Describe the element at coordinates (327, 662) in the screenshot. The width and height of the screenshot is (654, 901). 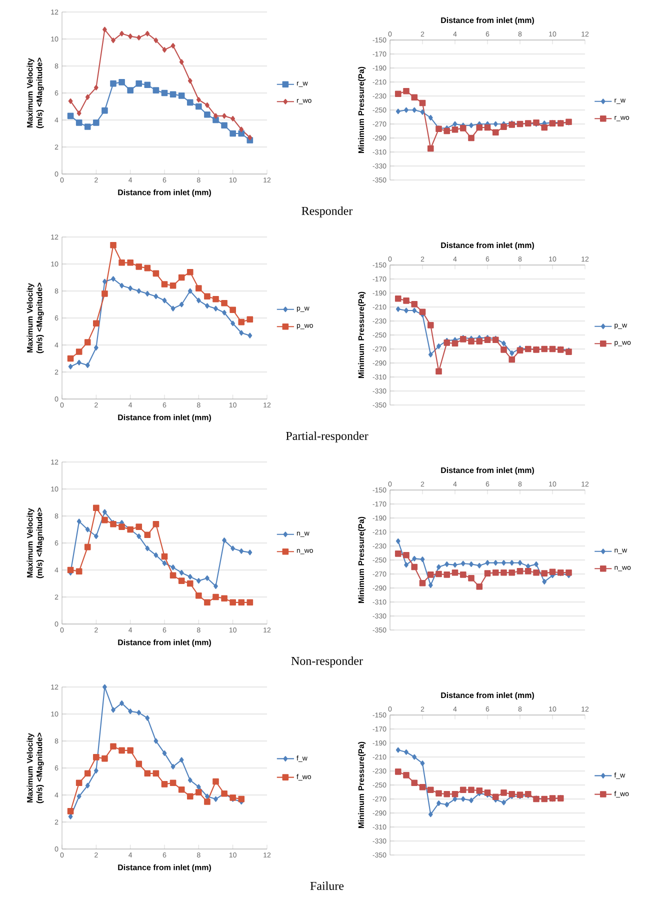
I see `text: Non-responder` at that location.